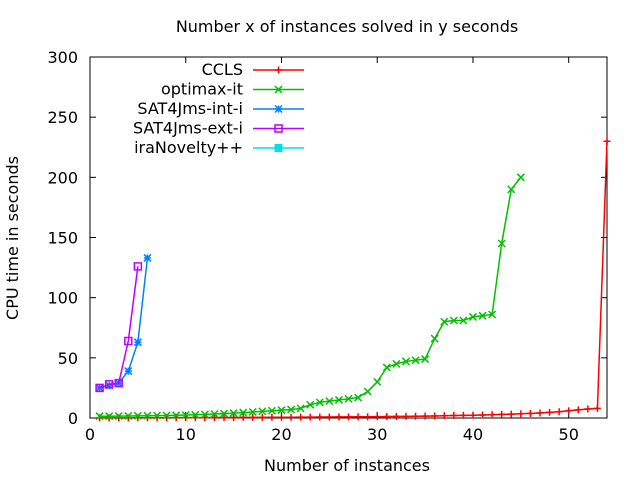 This screenshot has width=640, height=480. Describe the element at coordinates (190, 108) in the screenshot. I see `legend-label: SAT4Jms-int-i` at that location.